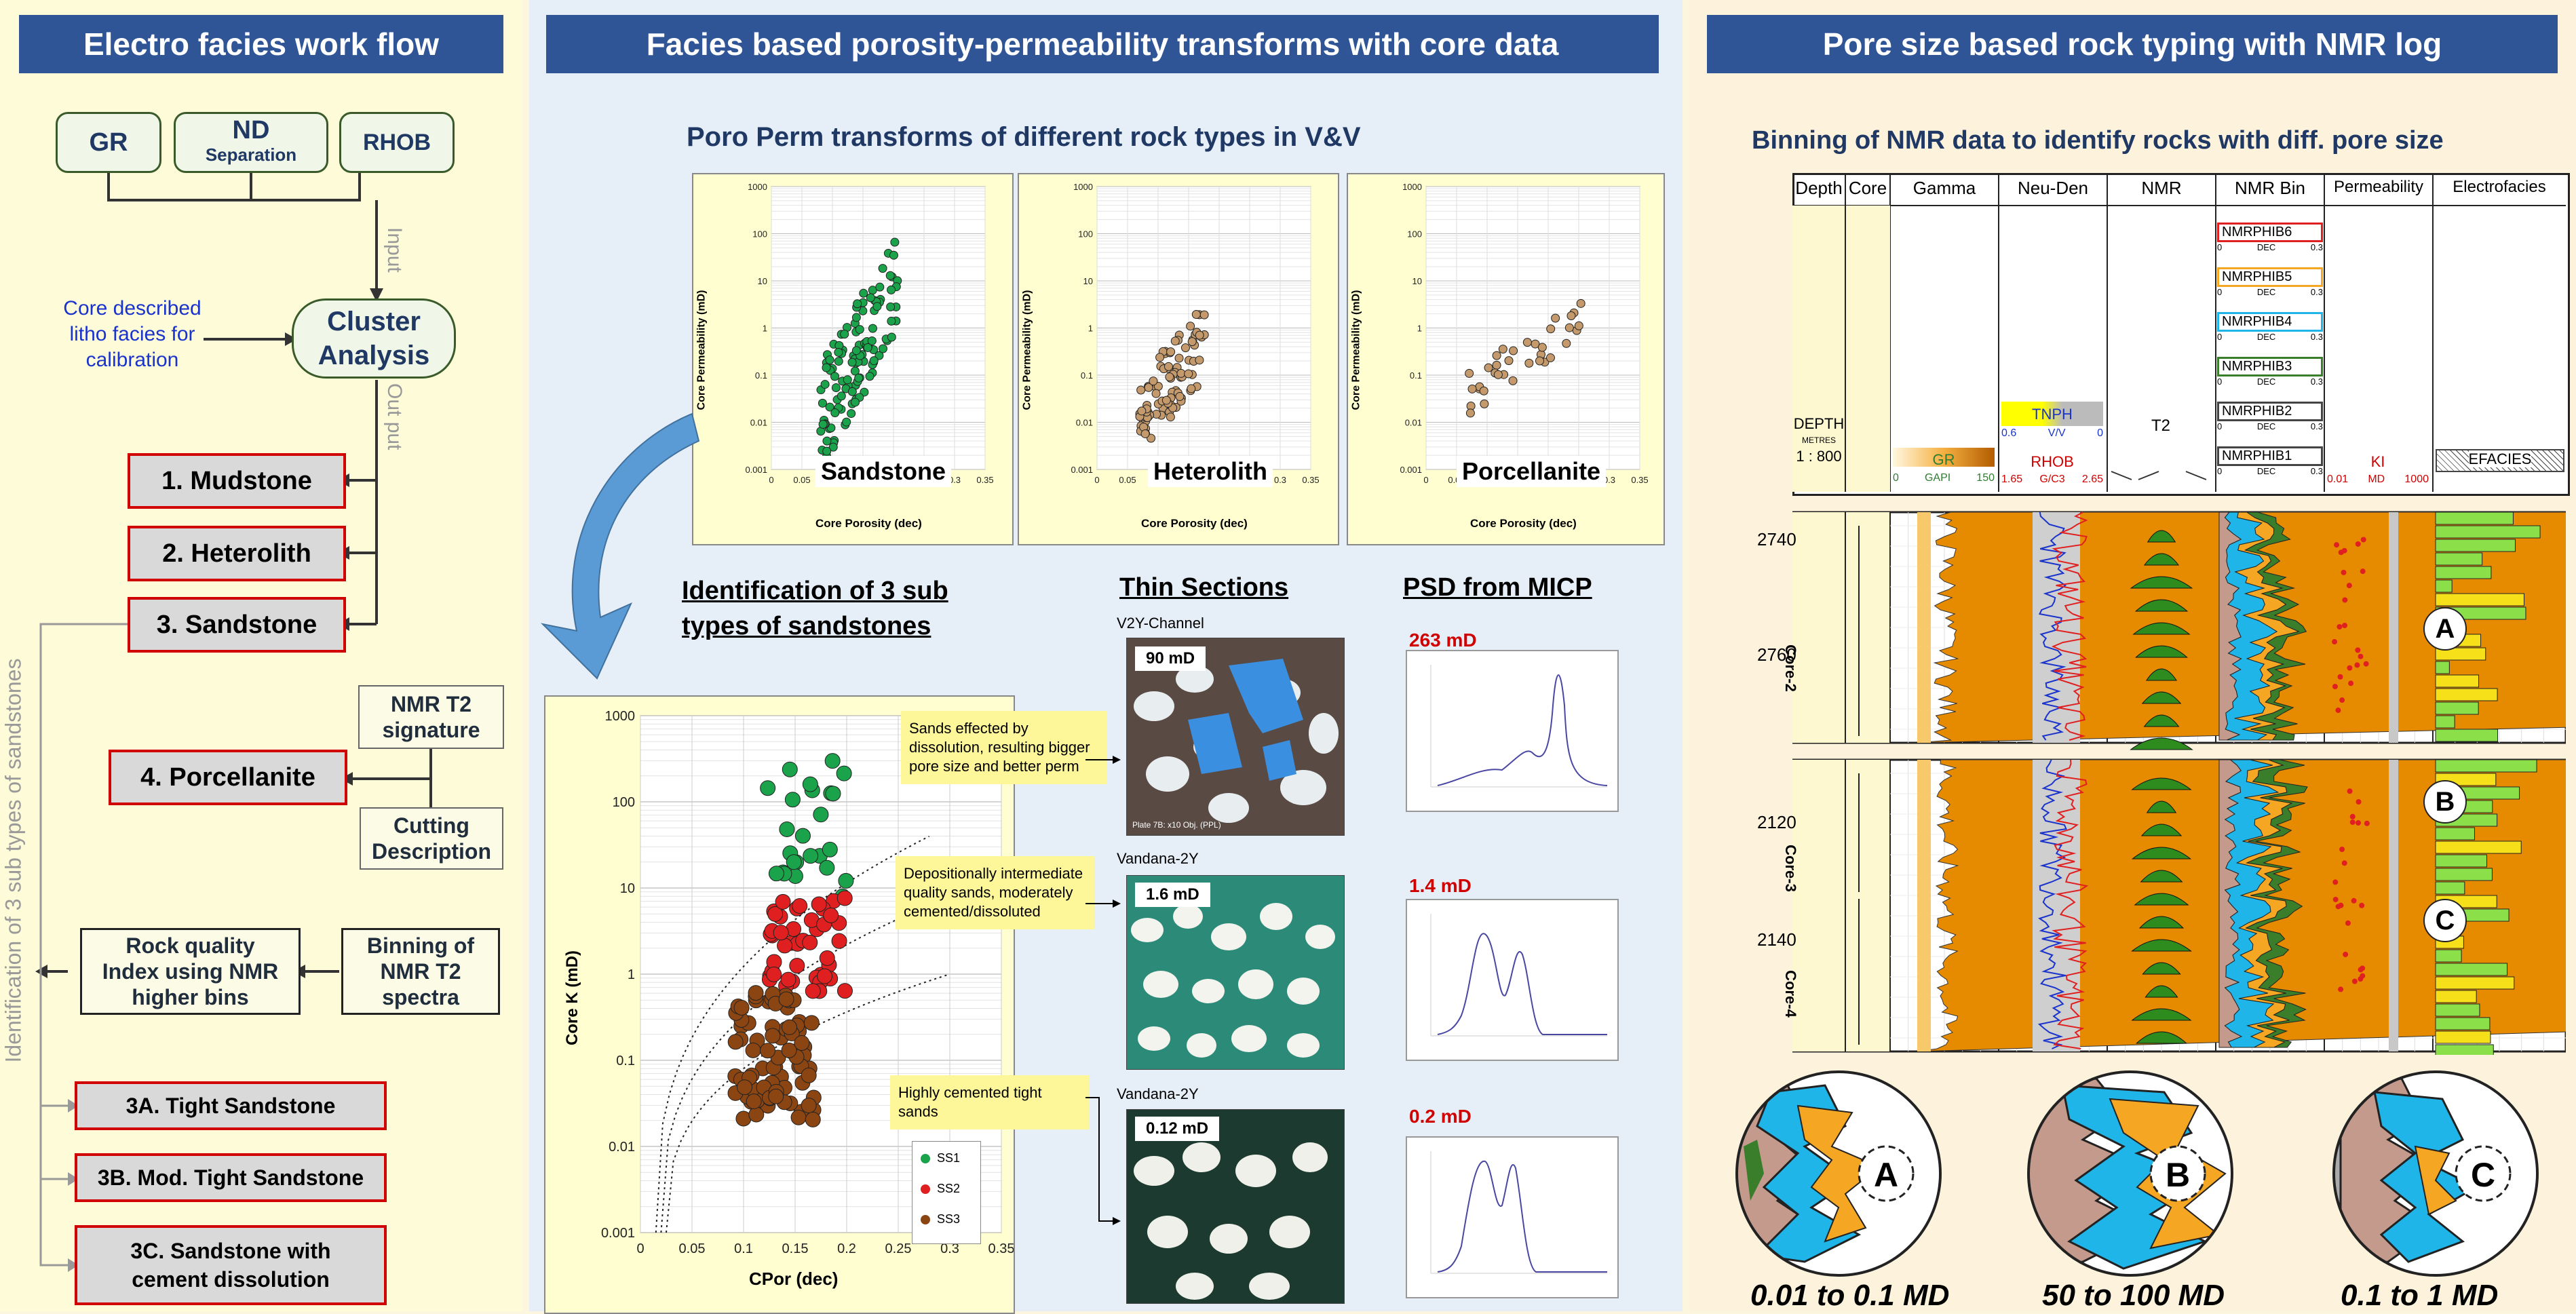 The width and height of the screenshot is (2576, 1314). I want to click on depth-2120: 2120, so click(1777, 822).